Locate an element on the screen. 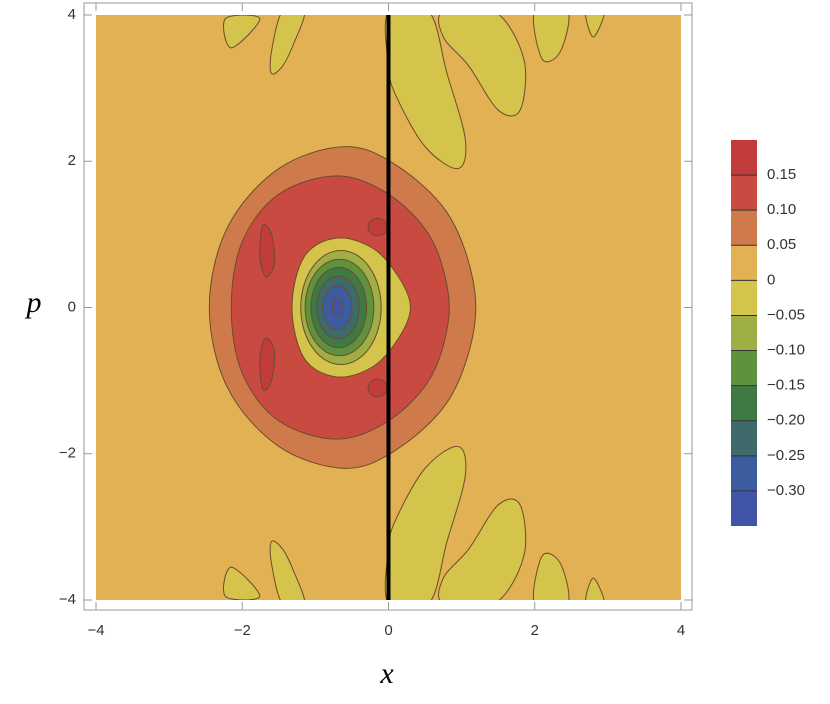  y-axis-label: p is located at coordinates (33, 302).